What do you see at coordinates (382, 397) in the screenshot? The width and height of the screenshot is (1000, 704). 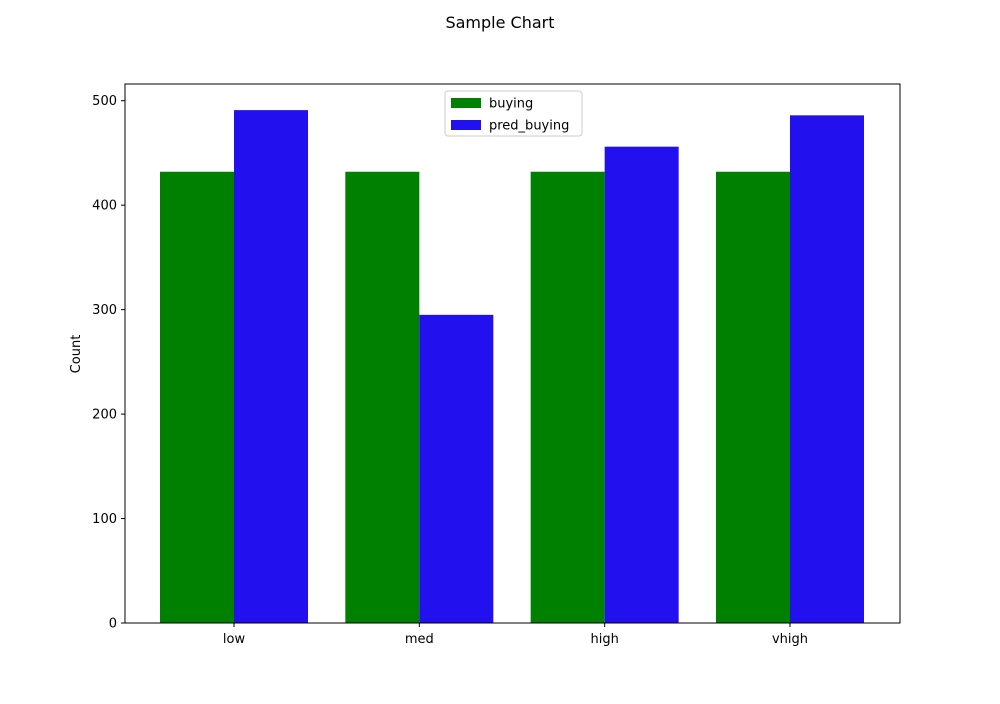 I see `bar-buying-med` at bounding box center [382, 397].